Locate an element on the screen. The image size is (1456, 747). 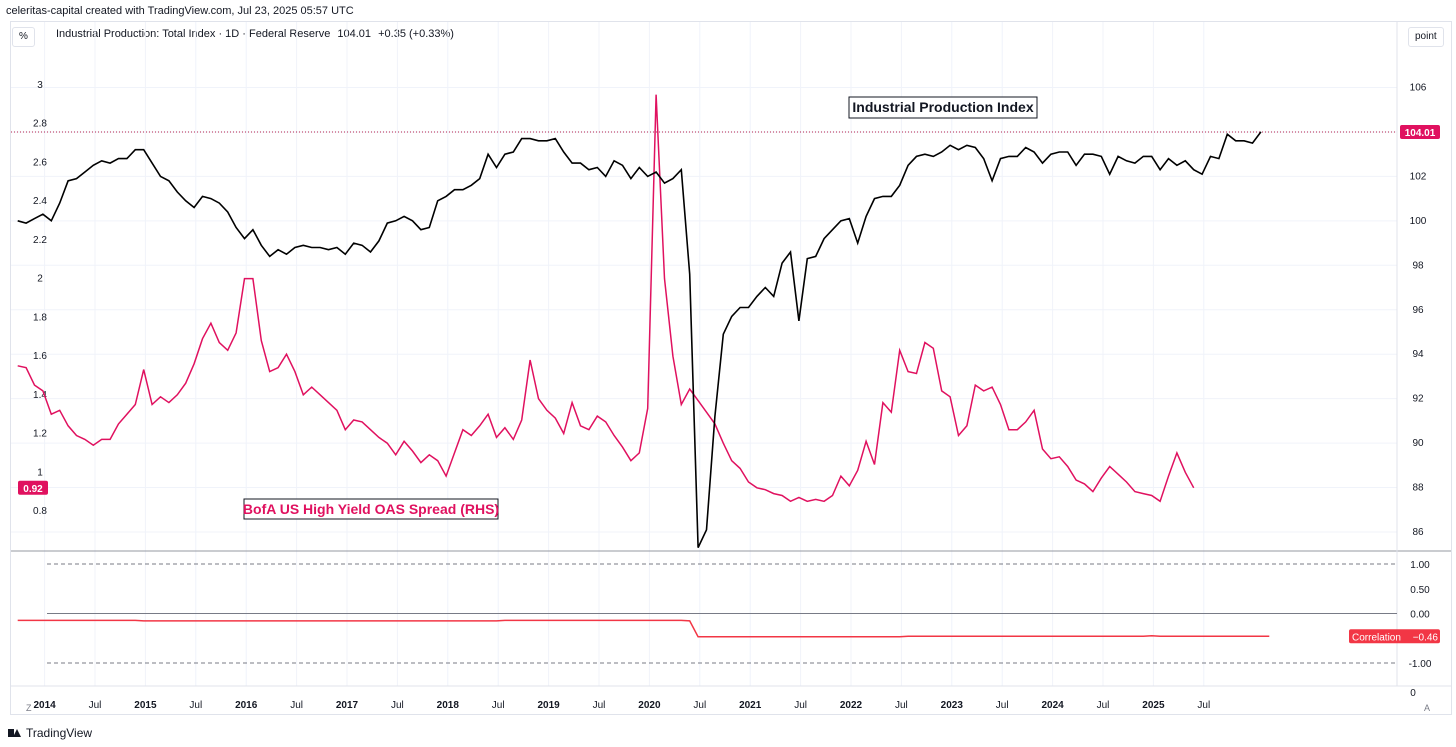
x-tick-label: 2020 is located at coordinates (649, 705).